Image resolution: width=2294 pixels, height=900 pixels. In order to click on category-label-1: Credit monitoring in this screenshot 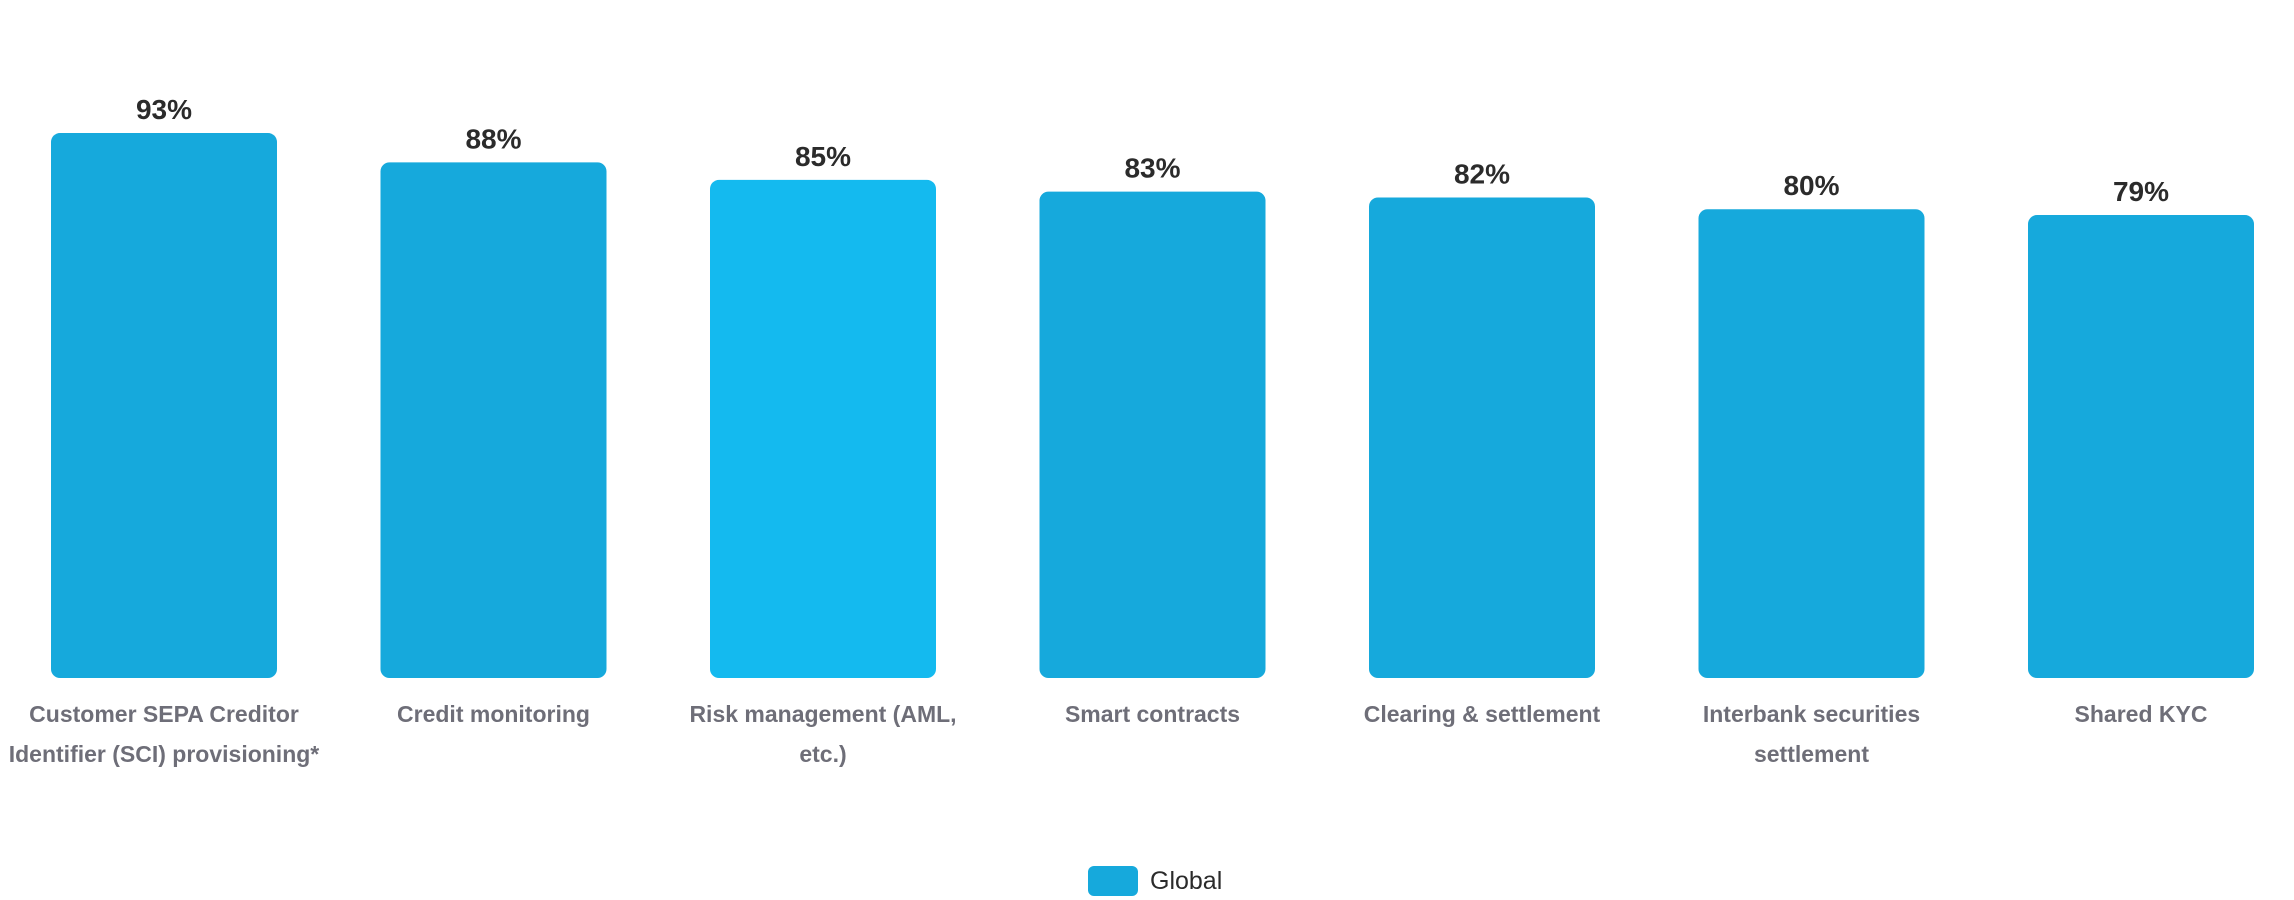, I will do `click(493, 714)`.